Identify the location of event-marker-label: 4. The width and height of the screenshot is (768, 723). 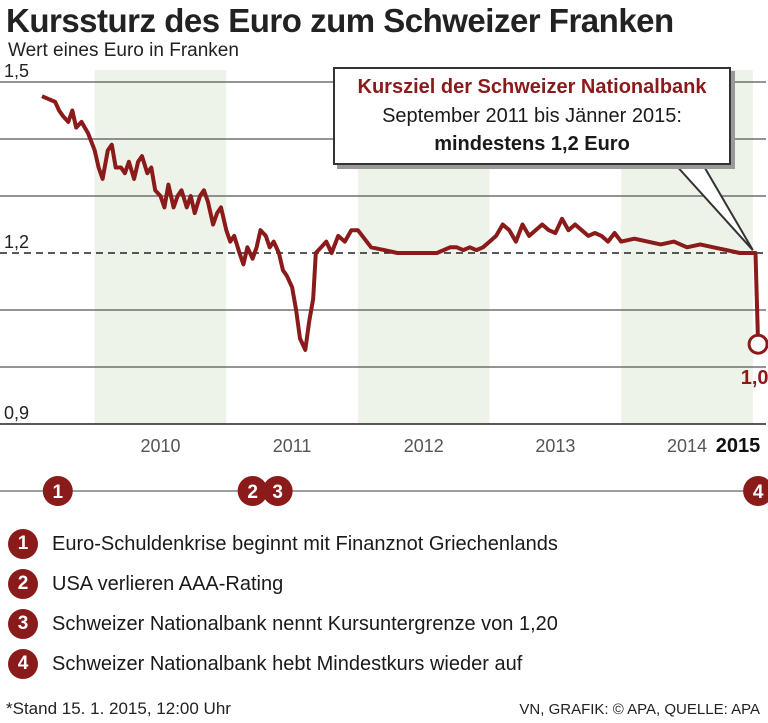
(758, 492).